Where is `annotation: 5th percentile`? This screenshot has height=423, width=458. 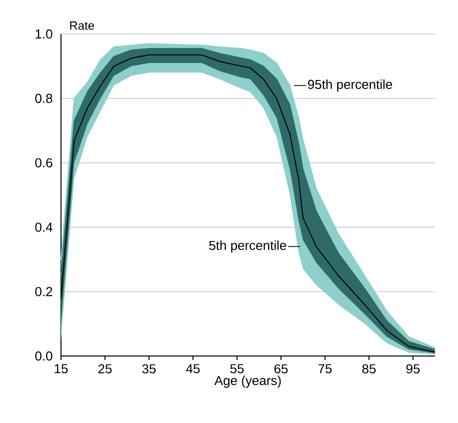
annotation: 5th percentile is located at coordinates (247, 246).